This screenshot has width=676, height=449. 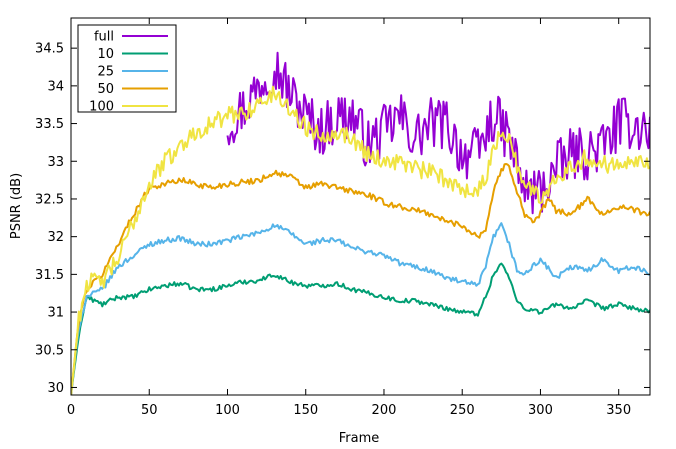 I want to click on y-tick-label: 33, so click(x=55, y=162).